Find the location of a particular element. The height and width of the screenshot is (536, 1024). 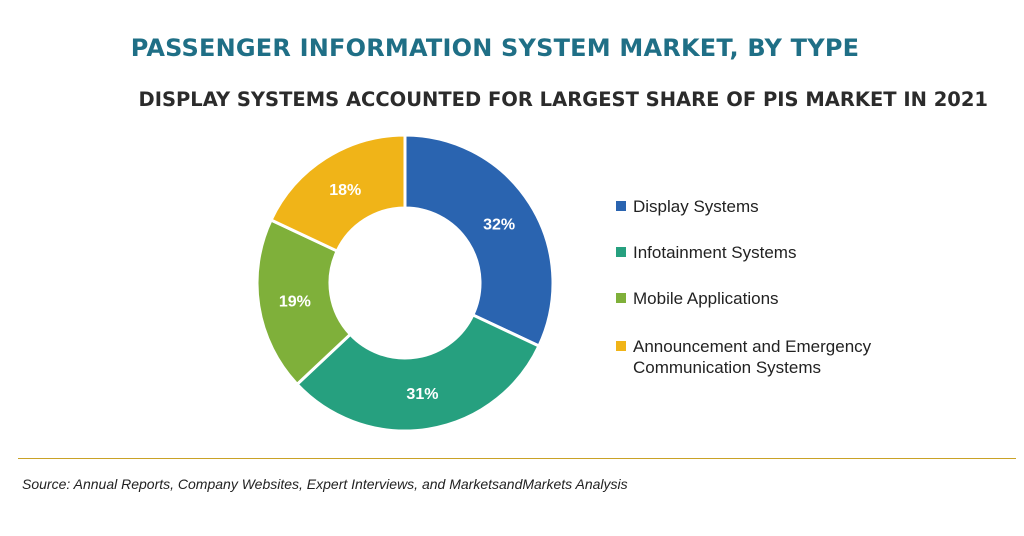

data-label-display-systems: 32% is located at coordinates (499, 224).